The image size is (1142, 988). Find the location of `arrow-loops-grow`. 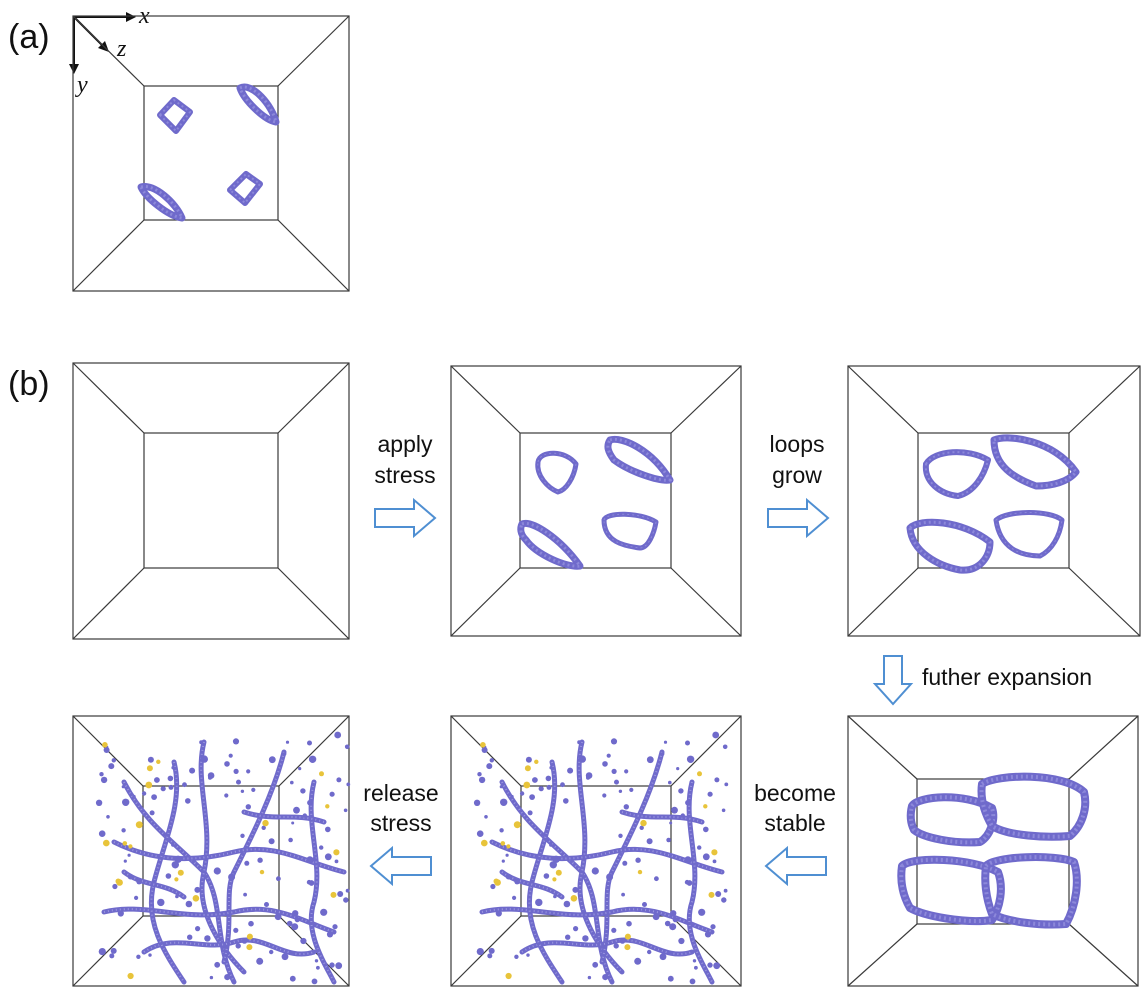

arrow-loops-grow is located at coordinates (798, 518).